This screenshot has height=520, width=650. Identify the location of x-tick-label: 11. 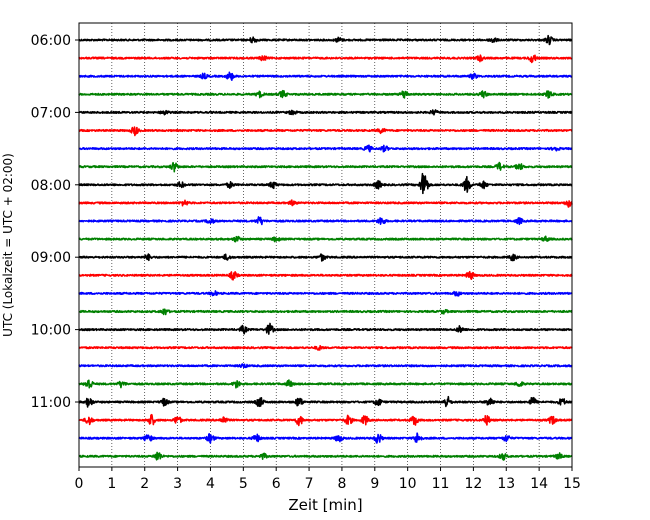
(441, 484).